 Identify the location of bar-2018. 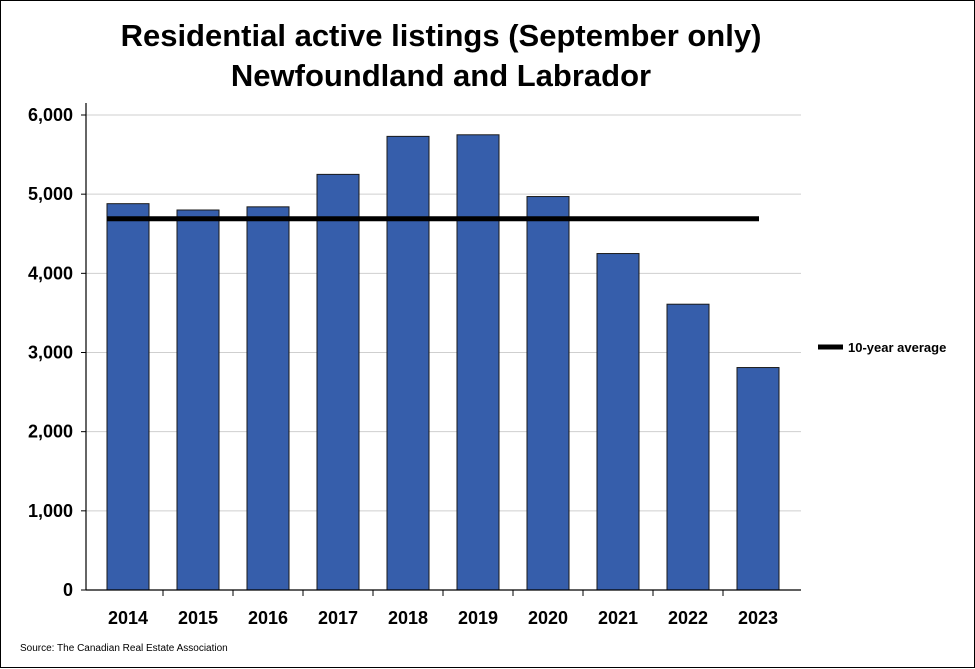
(408, 363).